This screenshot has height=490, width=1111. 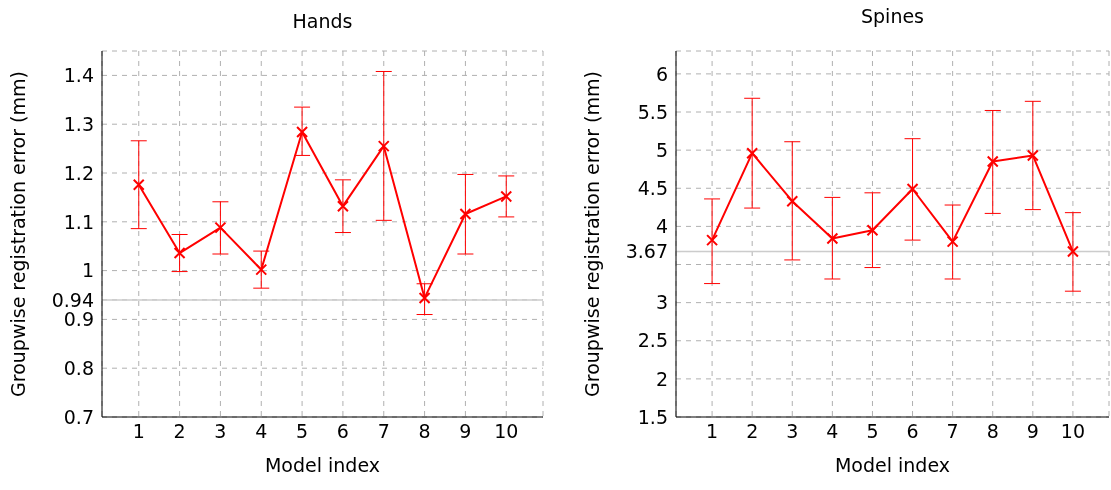 I want to click on chart-title: Hands, so click(x=322, y=21).